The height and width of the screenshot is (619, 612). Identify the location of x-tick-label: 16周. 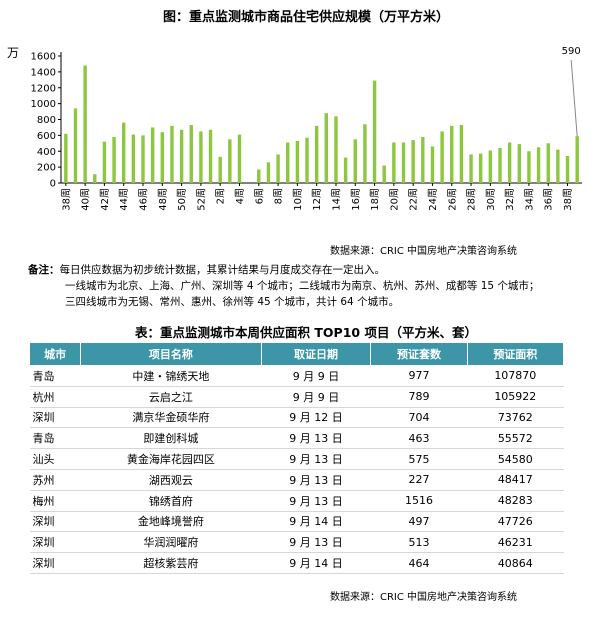
(356, 199).